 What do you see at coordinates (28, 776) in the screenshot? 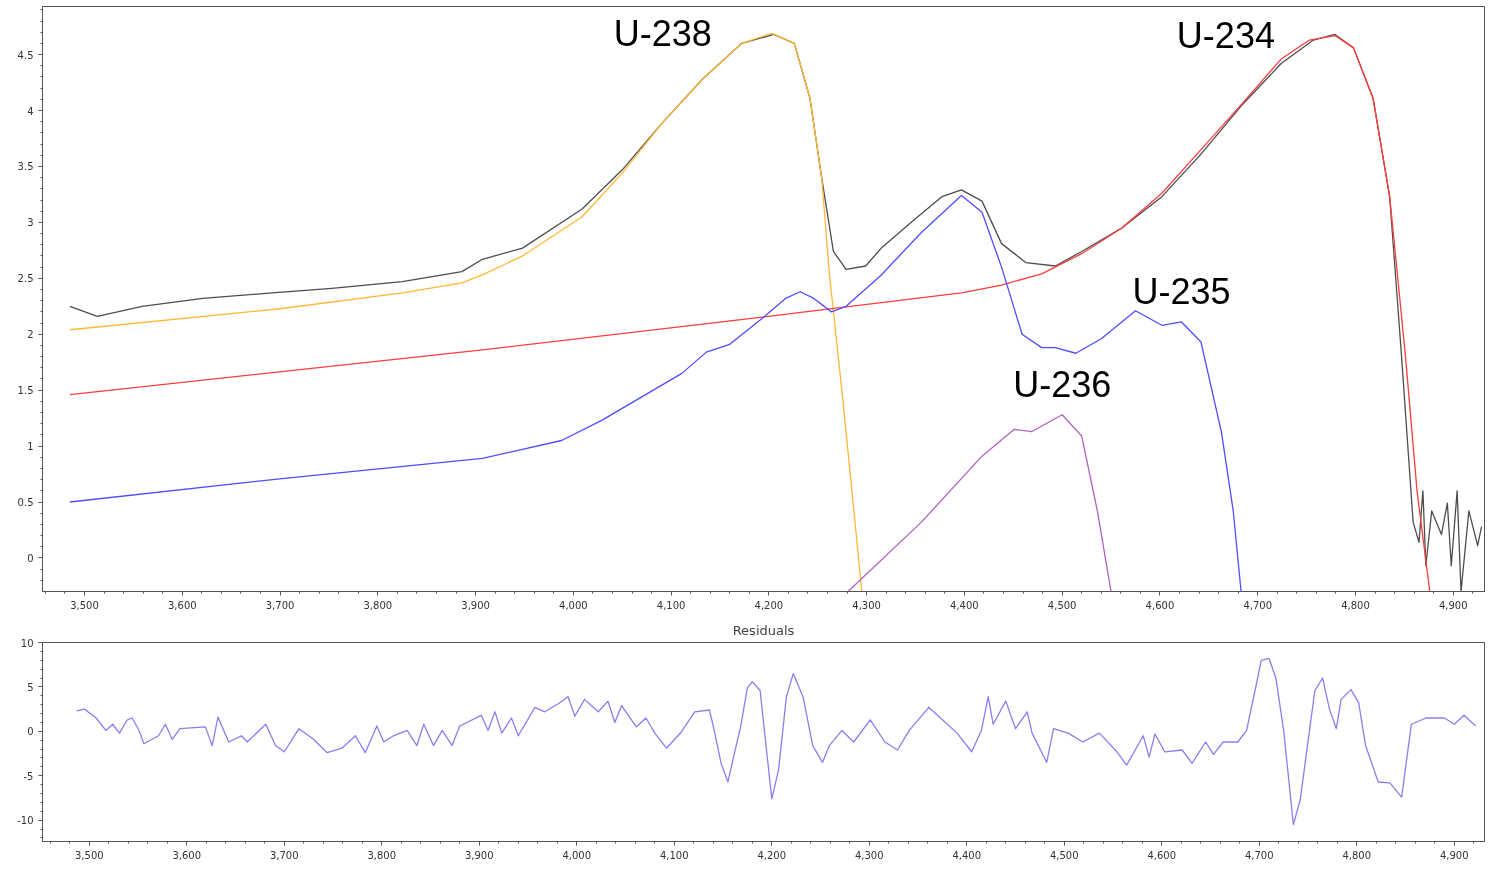
I see `y-tick-label: -5` at bounding box center [28, 776].